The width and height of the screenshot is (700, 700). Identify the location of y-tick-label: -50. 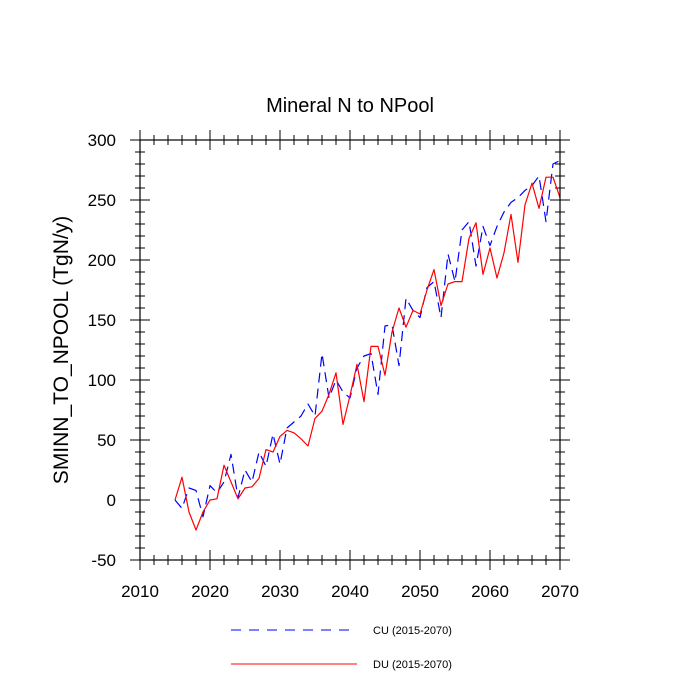
(103, 560).